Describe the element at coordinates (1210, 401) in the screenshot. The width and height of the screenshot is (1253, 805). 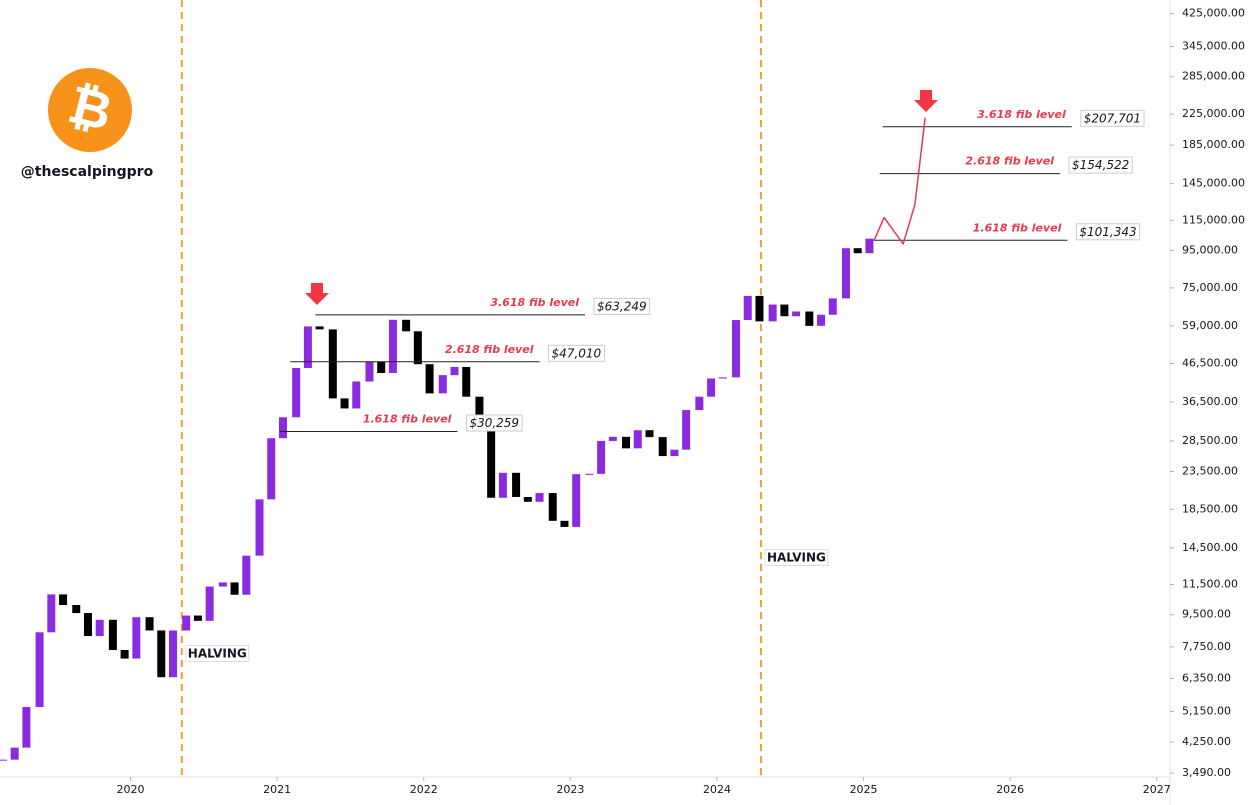
I see `y-tick-label: 36,500.00` at that location.